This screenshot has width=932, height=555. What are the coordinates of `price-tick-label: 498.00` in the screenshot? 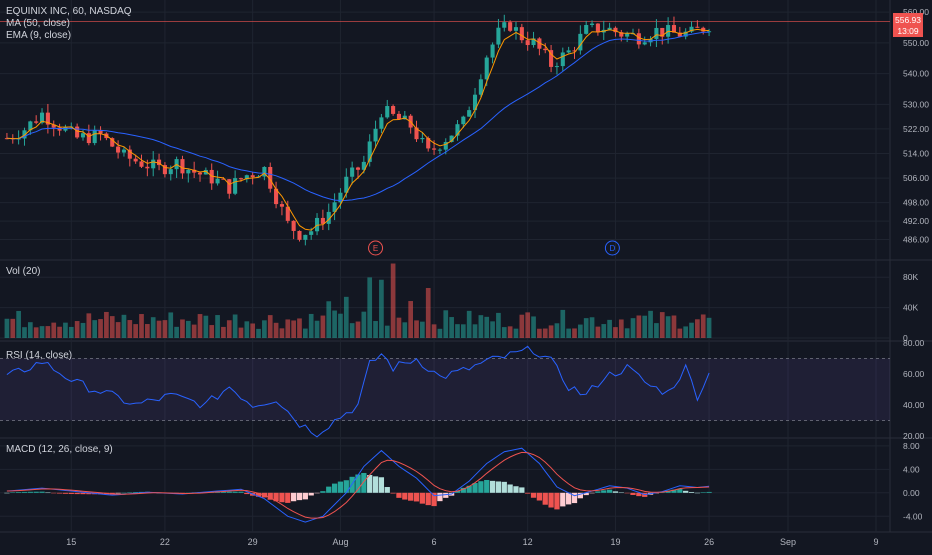 It's located at (916, 203).